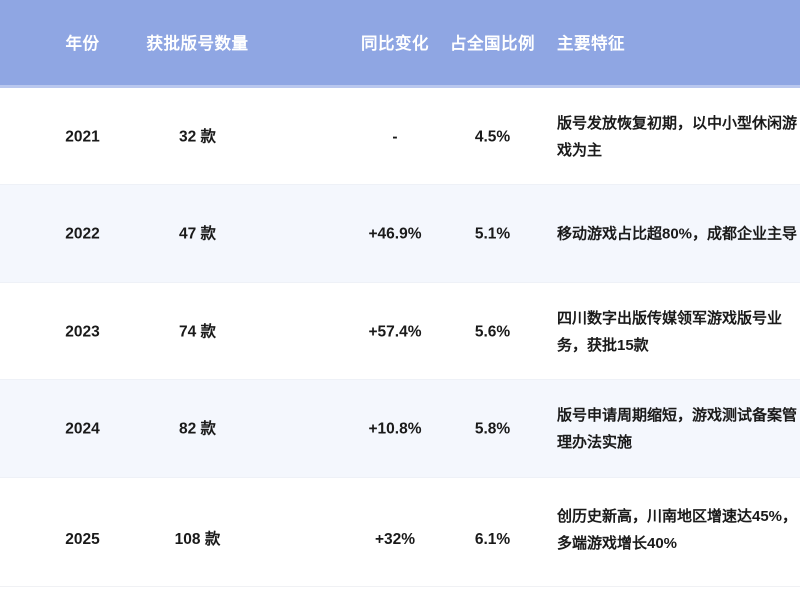 The width and height of the screenshot is (800, 600). What do you see at coordinates (677, 530) in the screenshot?
I see `cell-feature: 创历史新高，川南地区增速达45%，多端游戏增长40%` at bounding box center [677, 530].